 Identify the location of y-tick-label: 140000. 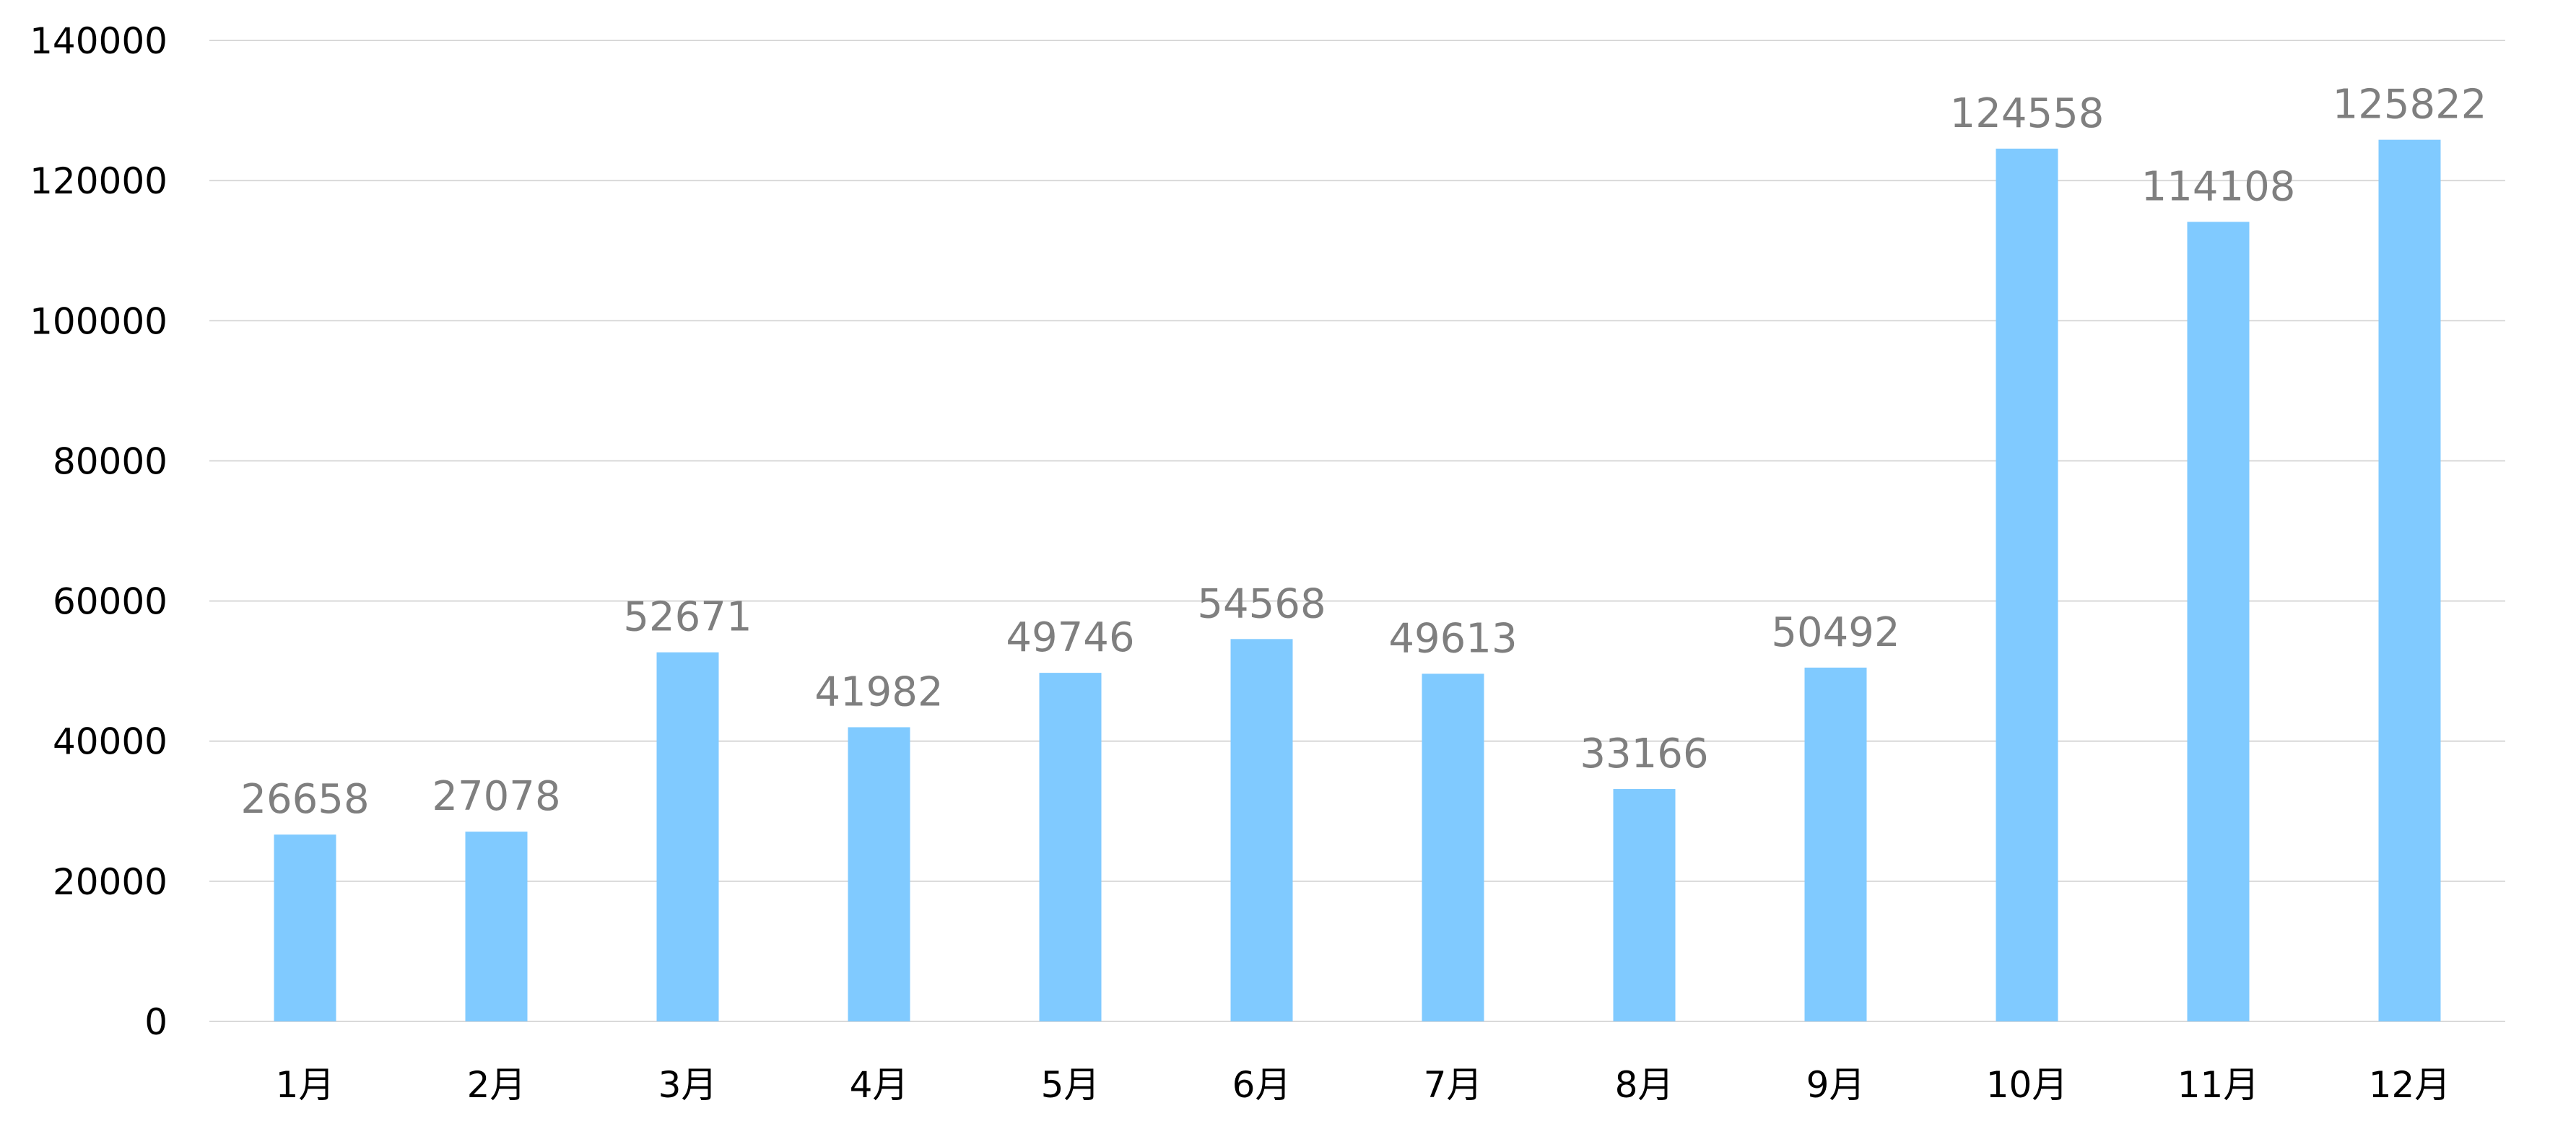
(98, 41).